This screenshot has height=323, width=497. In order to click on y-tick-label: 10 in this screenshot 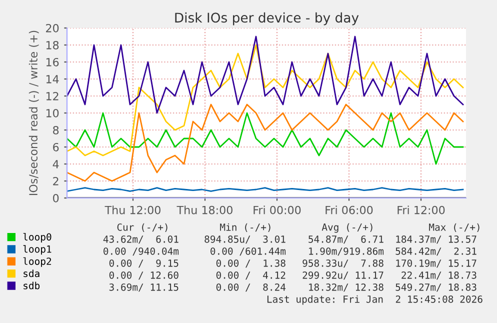, I will do `click(52, 113)`.